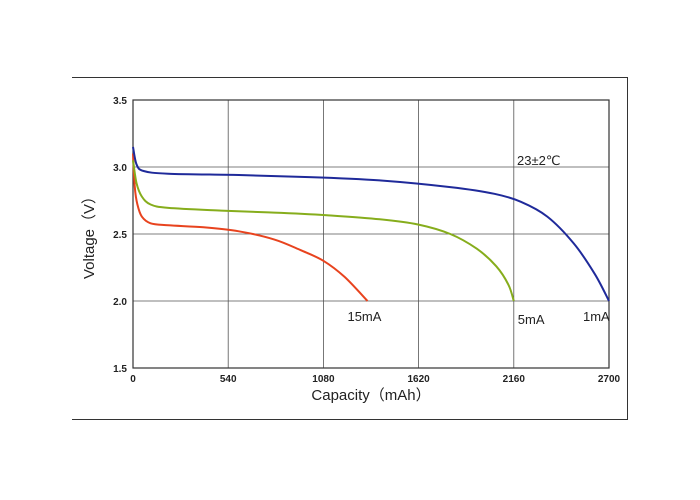 Image resolution: width=700 pixels, height=500 pixels. Describe the element at coordinates (120, 168) in the screenshot. I see `y-tick-label: 3.0` at that location.